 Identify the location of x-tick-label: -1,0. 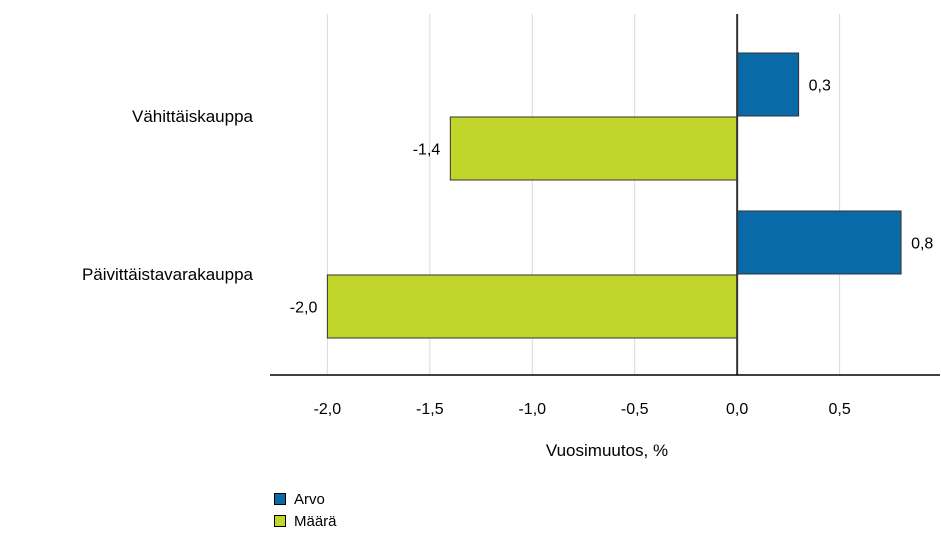
(532, 409).